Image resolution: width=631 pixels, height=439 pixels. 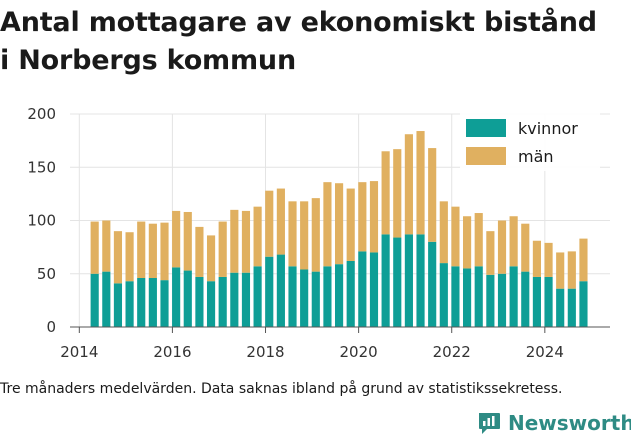 I want to click on brand-logo: Newsworthy, so click(x=553, y=423).